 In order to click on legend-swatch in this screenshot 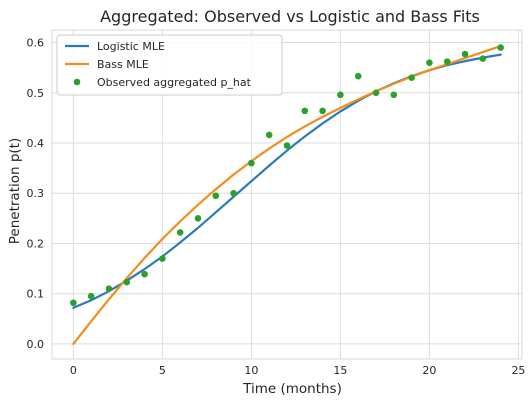, I will do `click(77, 82)`.